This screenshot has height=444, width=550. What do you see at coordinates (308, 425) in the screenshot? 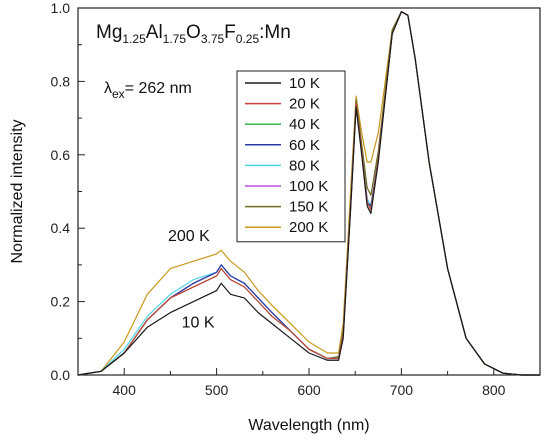
I see `x-axis-title: Wavelength (nm)` at bounding box center [308, 425].